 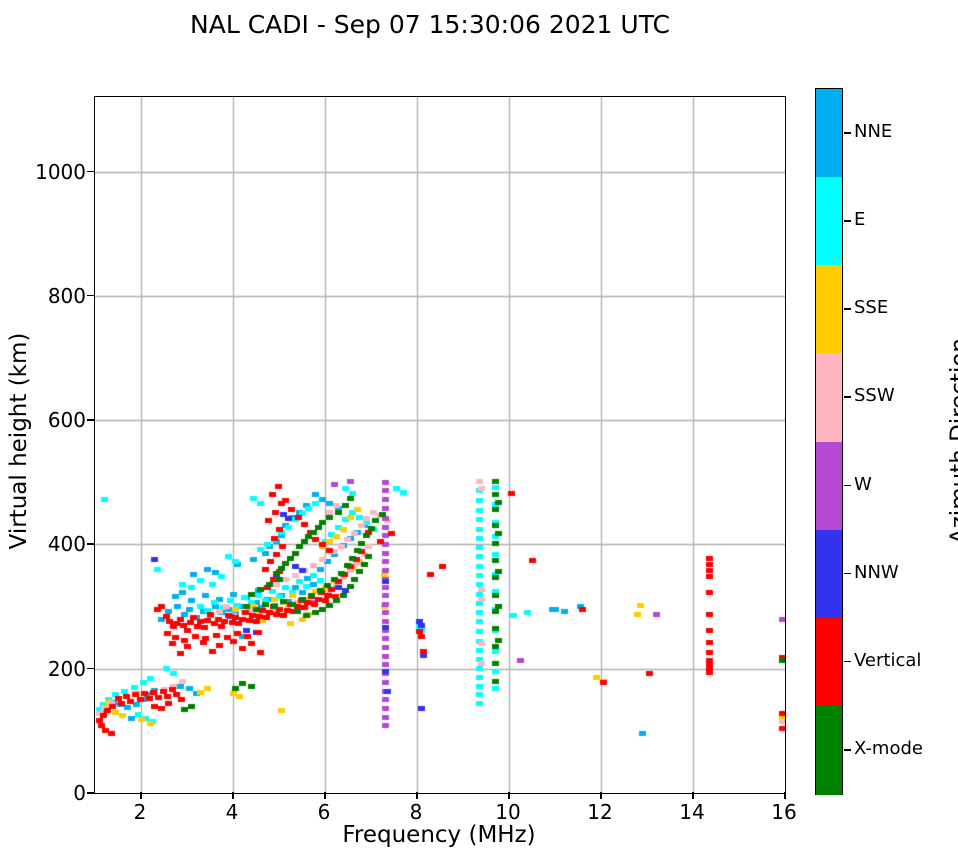 What do you see at coordinates (600, 812) in the screenshot?
I see `x-tick-label: 12` at bounding box center [600, 812].